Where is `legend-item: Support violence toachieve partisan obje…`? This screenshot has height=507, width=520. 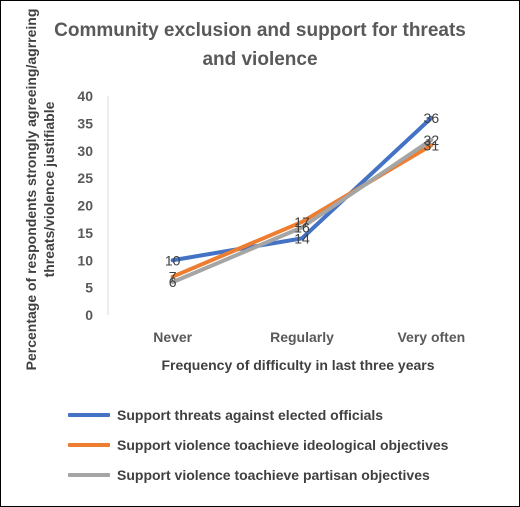 legend-item: Support violence toachieve partisan obje… is located at coordinates (288, 475).